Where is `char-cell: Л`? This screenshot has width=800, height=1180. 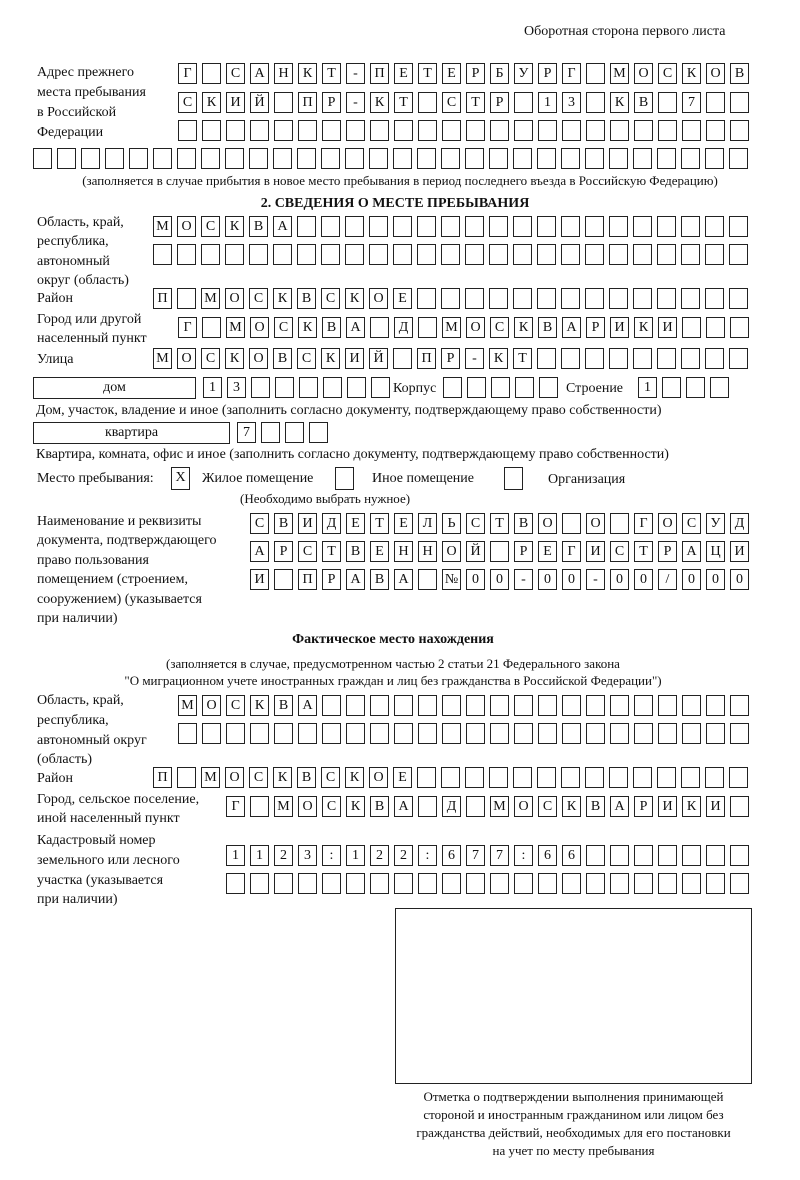 char-cell: Л is located at coordinates (427, 523).